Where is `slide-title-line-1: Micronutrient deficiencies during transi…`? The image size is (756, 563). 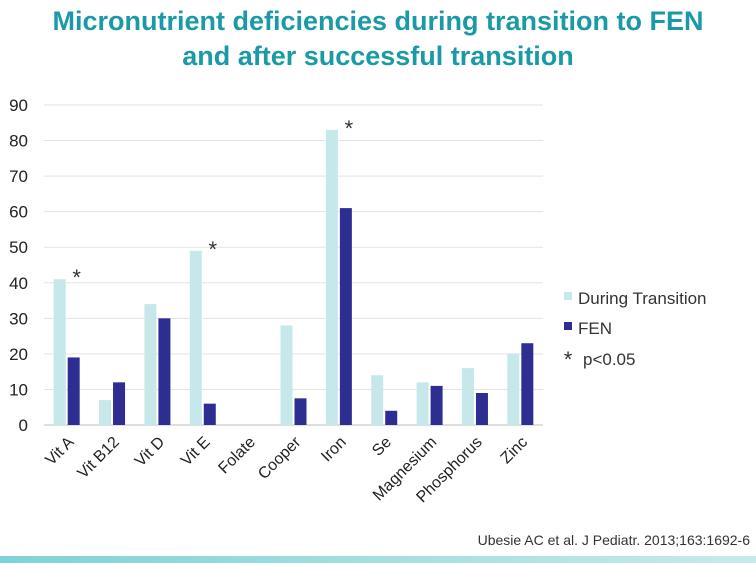
slide-title-line-1: Micronutrient deficiencies during transi… is located at coordinates (378, 21).